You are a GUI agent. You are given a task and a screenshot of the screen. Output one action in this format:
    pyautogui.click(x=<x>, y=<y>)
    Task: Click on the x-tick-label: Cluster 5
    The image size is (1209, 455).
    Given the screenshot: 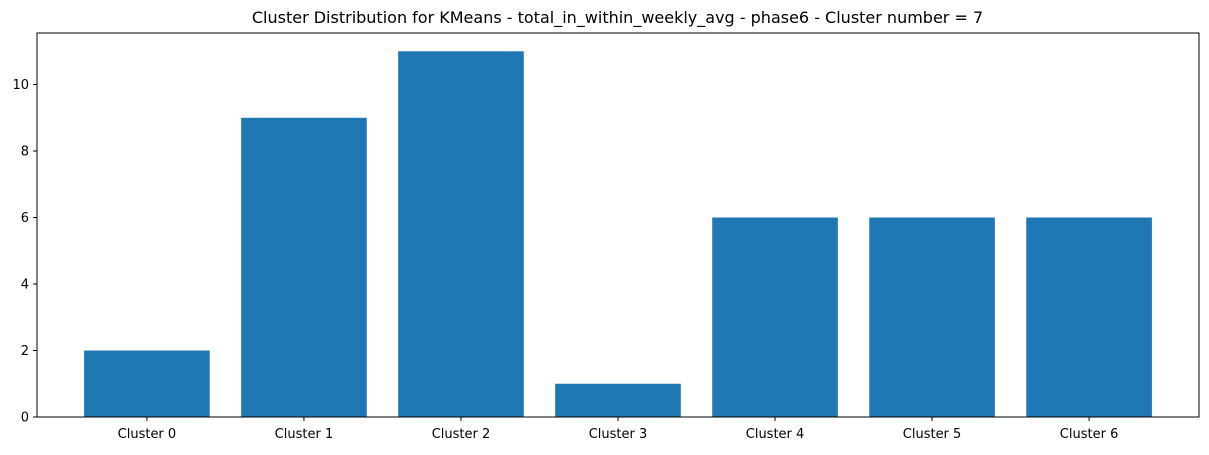 What is the action you would take?
    pyautogui.click(x=932, y=434)
    